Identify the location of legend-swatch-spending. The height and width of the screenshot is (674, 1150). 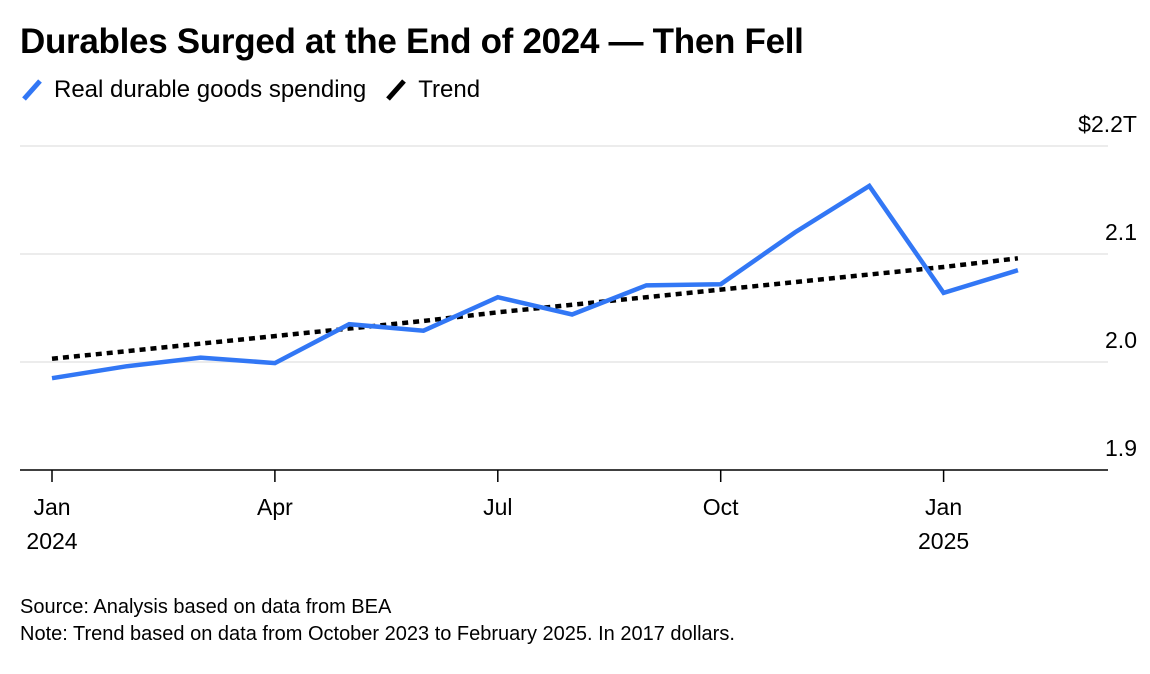
(32, 90).